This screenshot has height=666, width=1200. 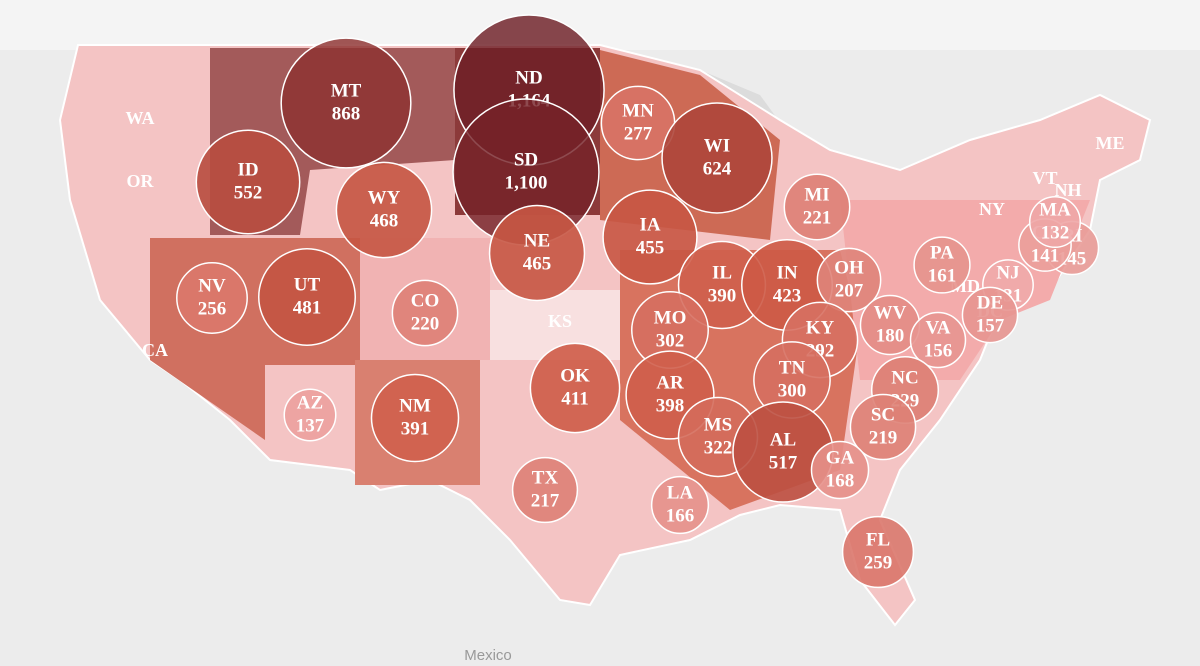 What do you see at coordinates (938, 327) in the screenshot?
I see `state-abbr: VA` at bounding box center [938, 327].